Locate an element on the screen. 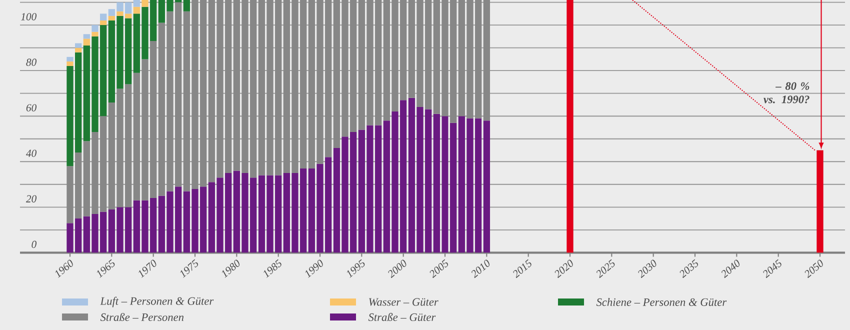  annotation: – 80 % vs. 1990? is located at coordinates (787, 93).